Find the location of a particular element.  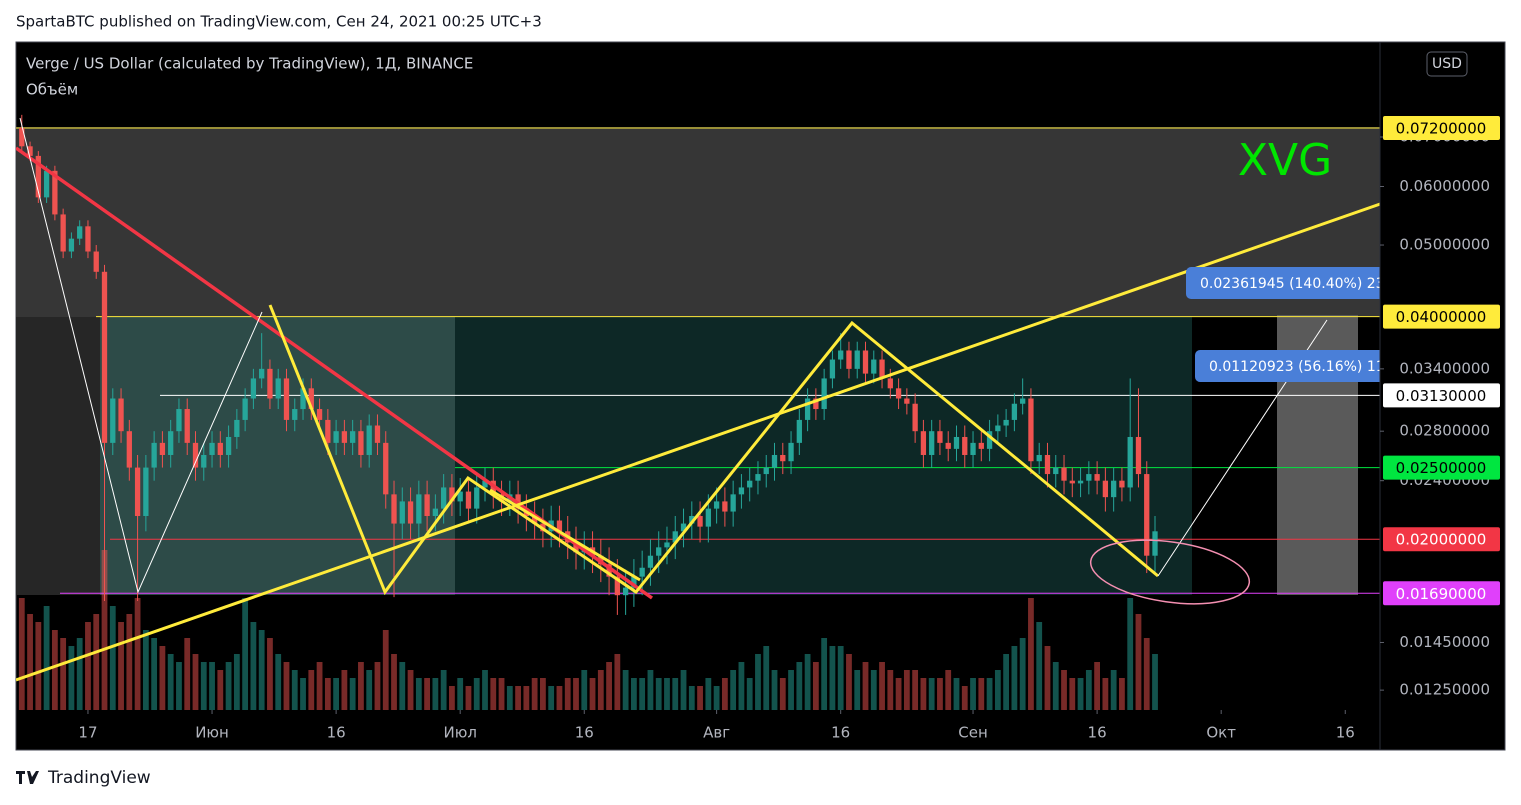

volume-layer is located at coordinates (588, 630).